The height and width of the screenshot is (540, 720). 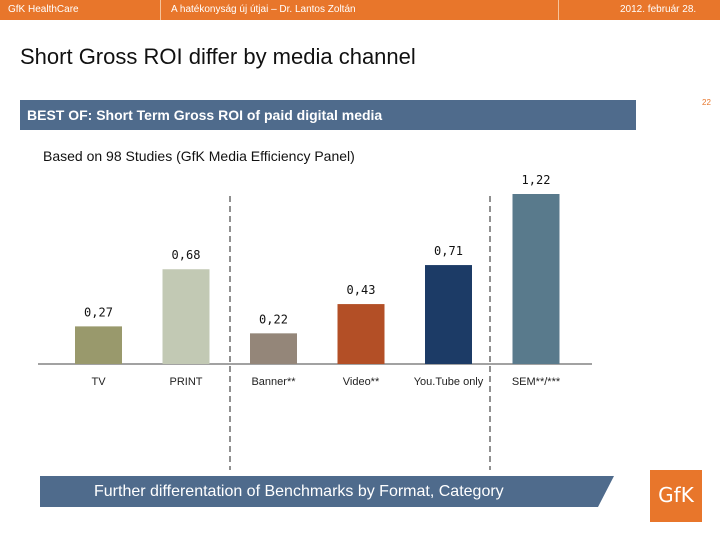 I want to click on gfk-logo: GfK, so click(x=676, y=496).